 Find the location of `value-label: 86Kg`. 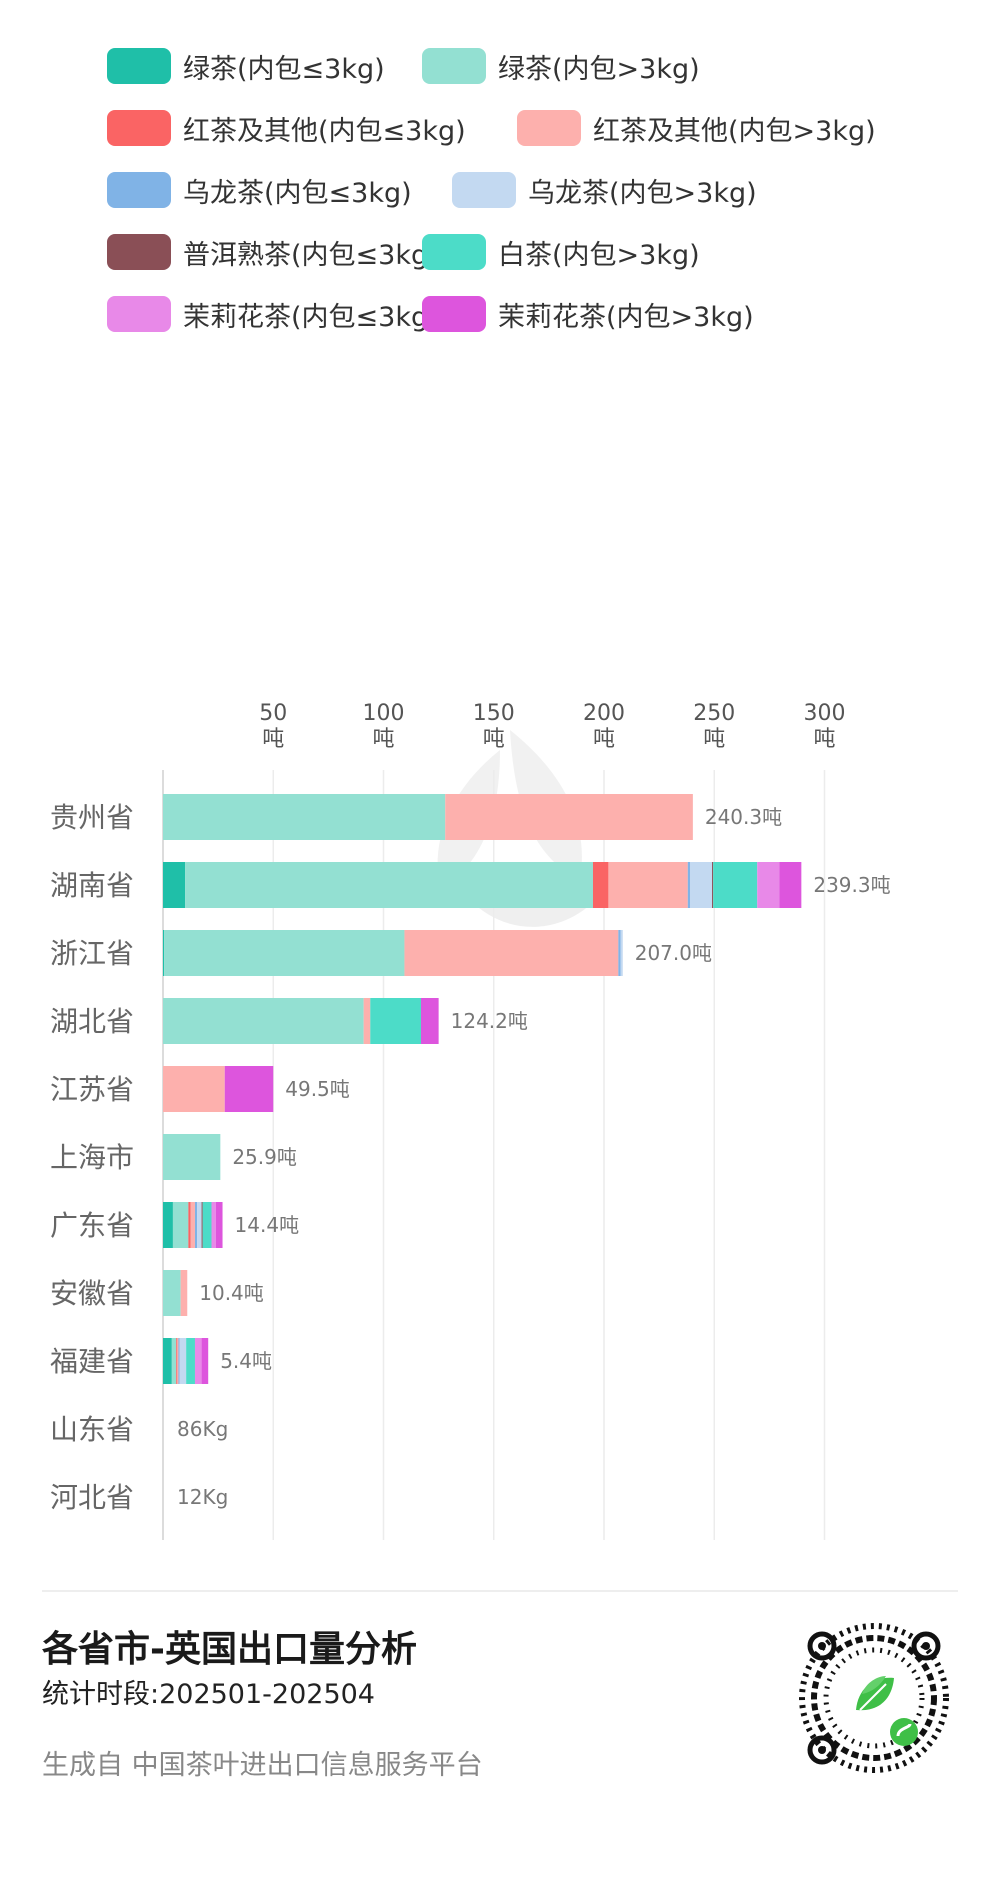

value-label: 86Kg is located at coordinates (202, 1429).